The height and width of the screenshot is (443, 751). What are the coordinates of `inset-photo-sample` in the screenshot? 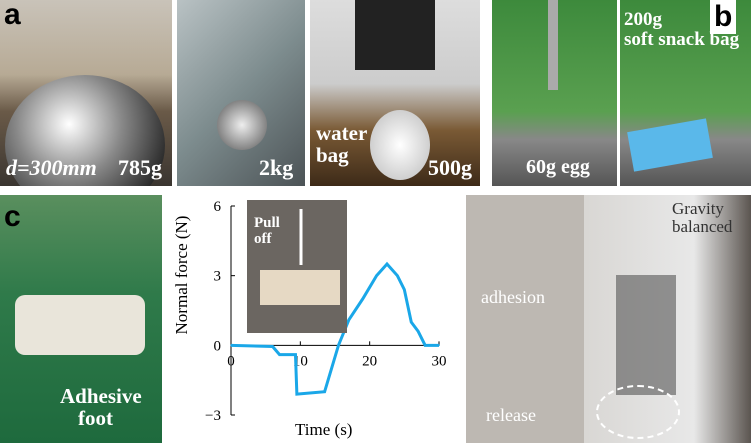 It's located at (300, 287).